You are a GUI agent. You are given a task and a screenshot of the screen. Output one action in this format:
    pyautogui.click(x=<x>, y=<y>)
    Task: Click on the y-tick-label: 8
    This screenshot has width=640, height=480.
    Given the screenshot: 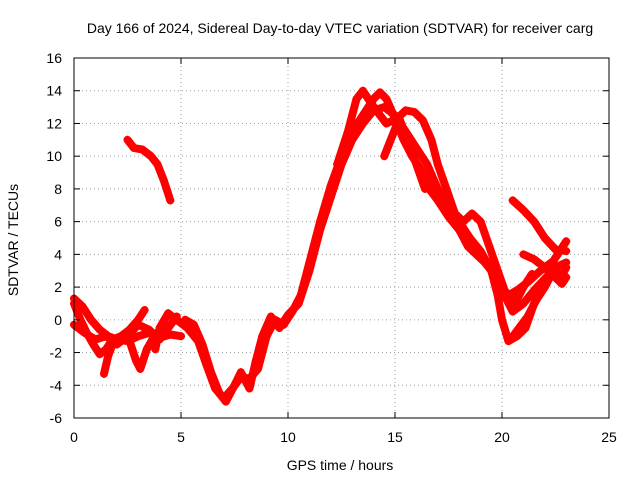 What is the action you would take?
    pyautogui.click(x=58, y=189)
    